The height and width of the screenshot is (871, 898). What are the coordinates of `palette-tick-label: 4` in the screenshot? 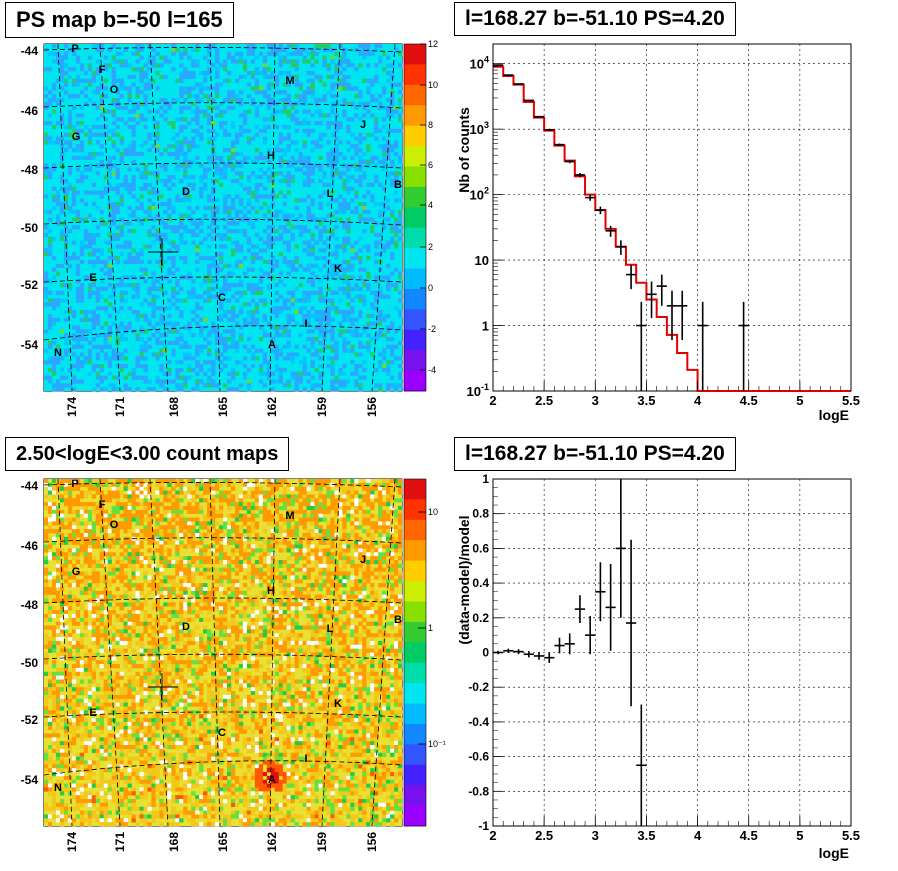 It's located at (430, 205).